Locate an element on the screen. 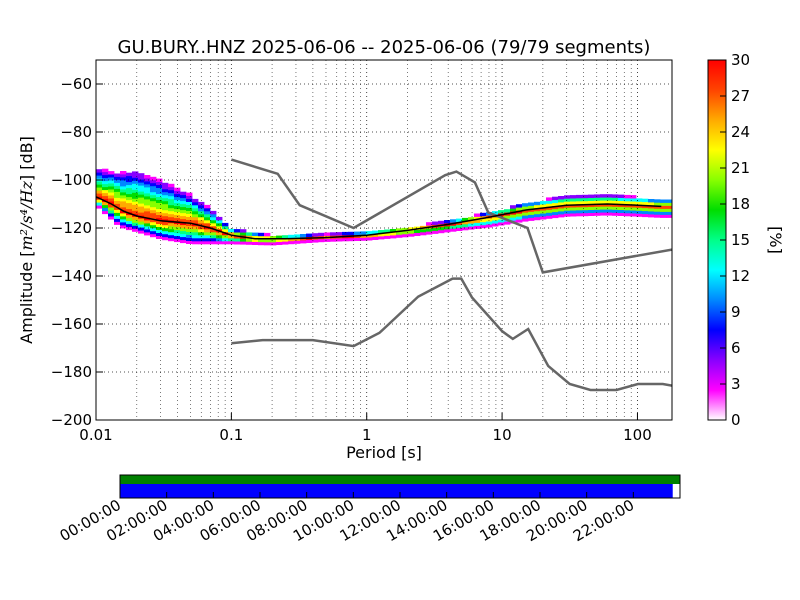 The image size is (800, 600). colorbar-tick-label: 9 is located at coordinates (736, 312).